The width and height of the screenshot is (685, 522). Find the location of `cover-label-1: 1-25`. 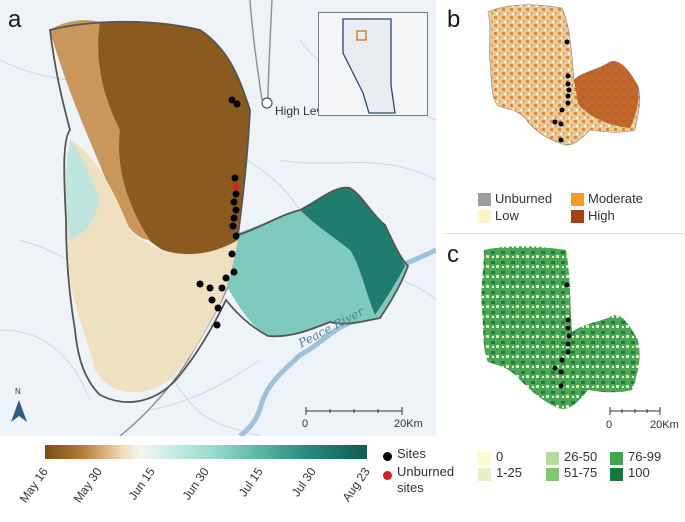

cover-label-1: 1-25 is located at coordinates (509, 472).